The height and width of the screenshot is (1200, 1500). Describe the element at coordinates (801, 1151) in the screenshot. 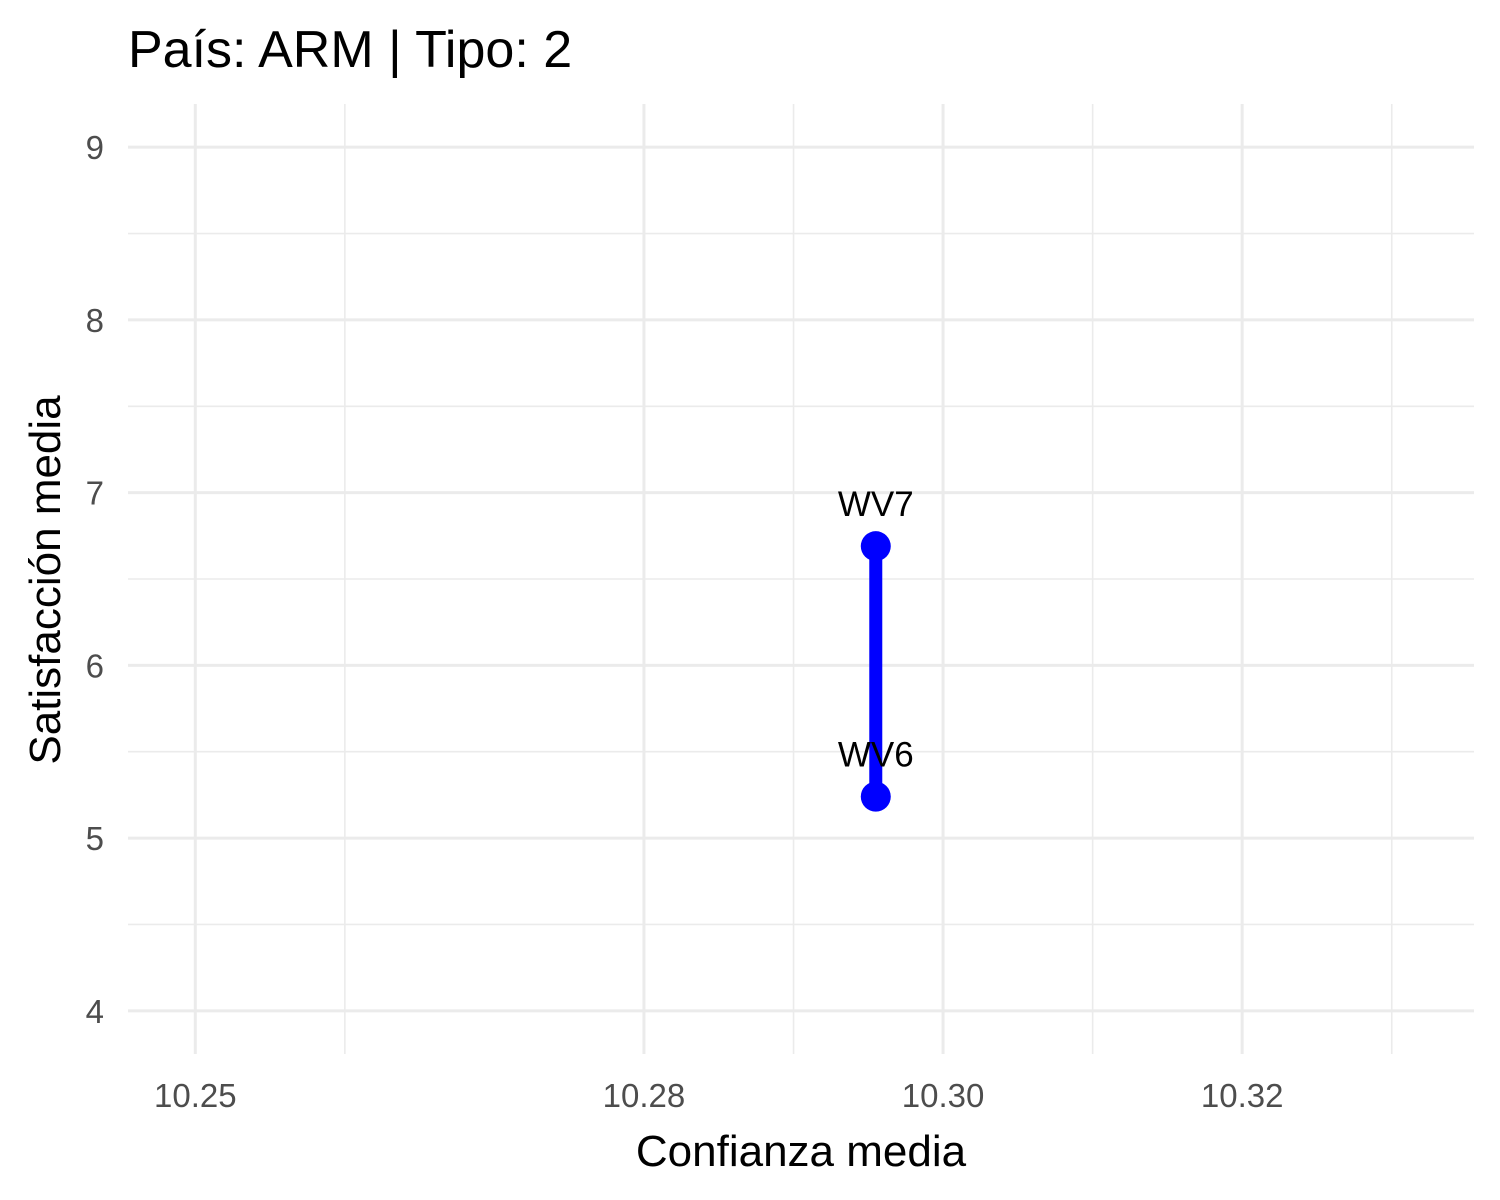

I see `x-axis-title: Confianza media` at that location.